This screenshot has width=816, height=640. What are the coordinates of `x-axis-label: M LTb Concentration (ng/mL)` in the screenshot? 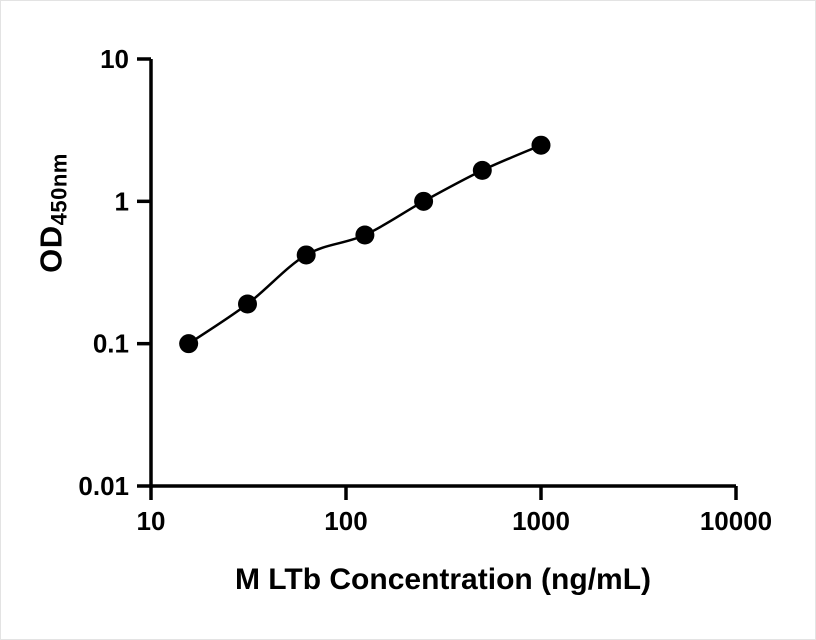 It's located at (443, 579).